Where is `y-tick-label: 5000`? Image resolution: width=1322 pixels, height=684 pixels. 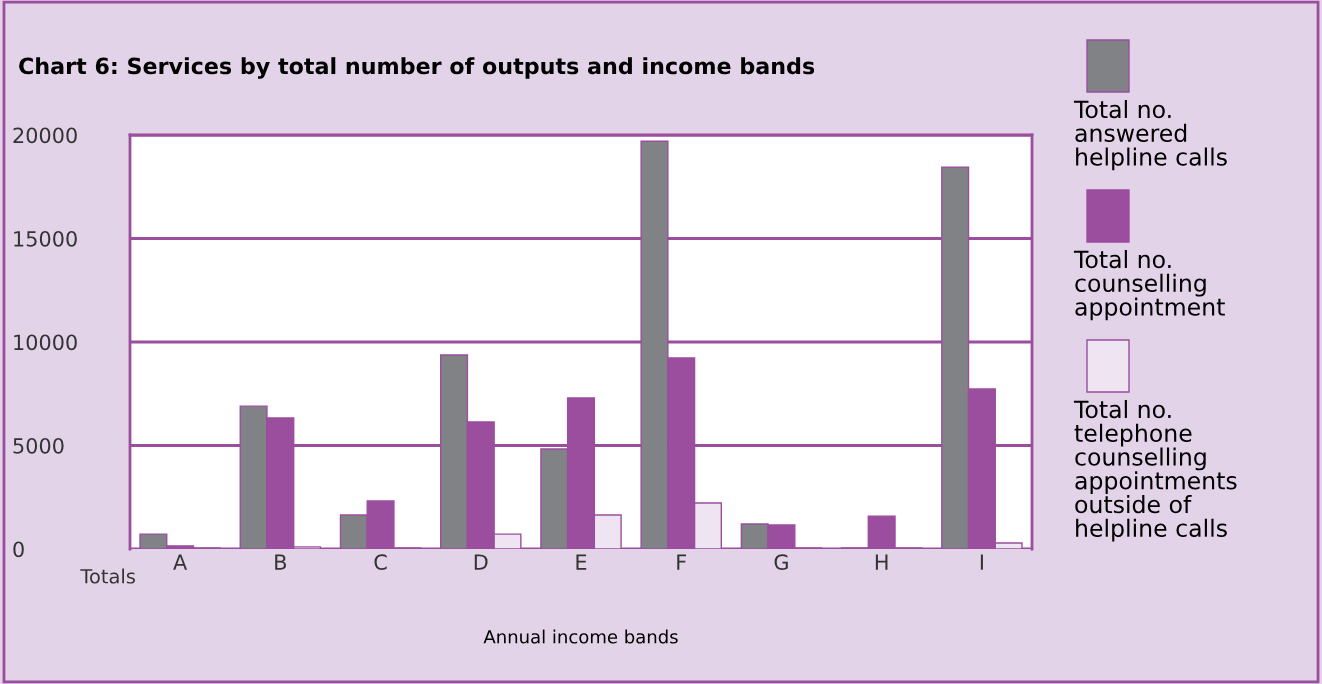
y-tick-label: 5000 is located at coordinates (38, 445).